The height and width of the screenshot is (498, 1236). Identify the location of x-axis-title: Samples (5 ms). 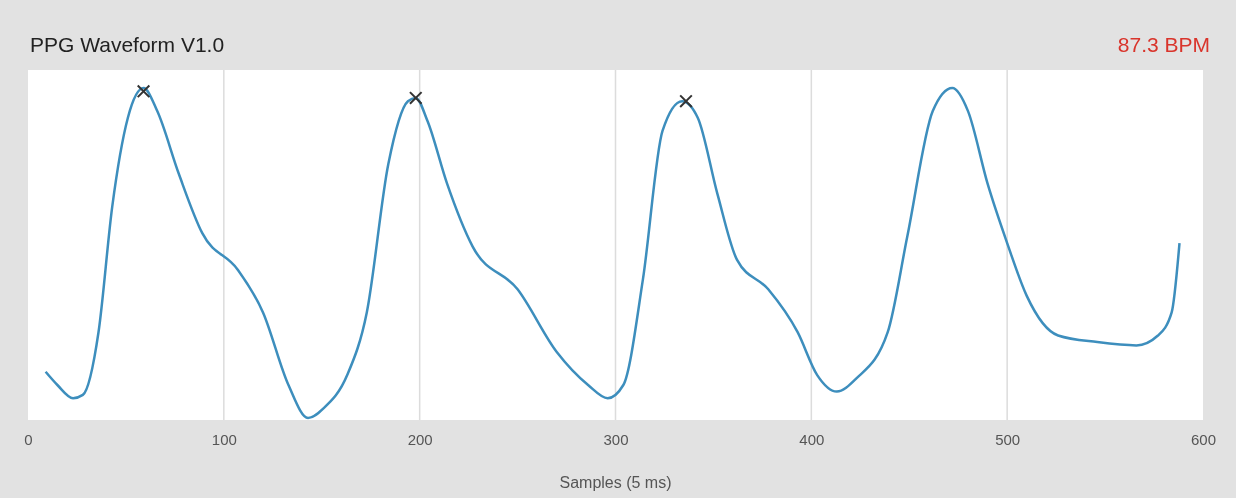
(615, 482).